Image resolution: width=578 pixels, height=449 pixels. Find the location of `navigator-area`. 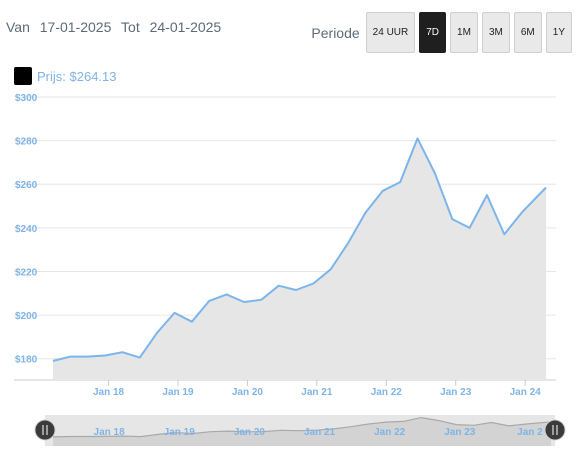

navigator-area is located at coordinates (302, 431).